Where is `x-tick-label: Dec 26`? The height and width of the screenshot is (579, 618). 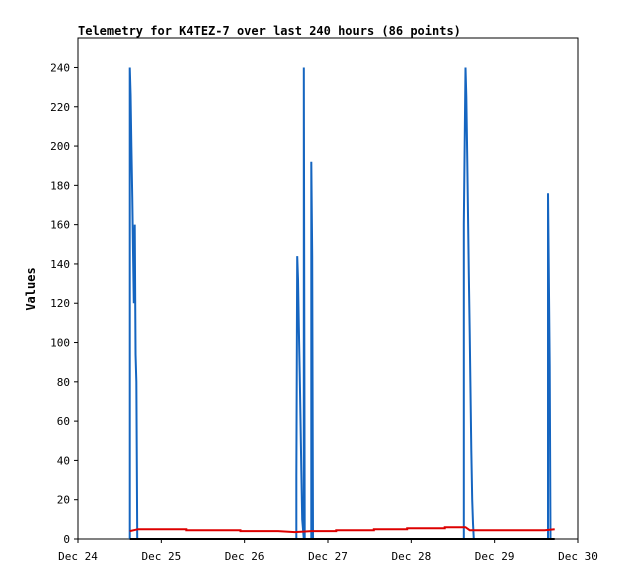
x-tick-label: Dec 26 is located at coordinates (245, 556).